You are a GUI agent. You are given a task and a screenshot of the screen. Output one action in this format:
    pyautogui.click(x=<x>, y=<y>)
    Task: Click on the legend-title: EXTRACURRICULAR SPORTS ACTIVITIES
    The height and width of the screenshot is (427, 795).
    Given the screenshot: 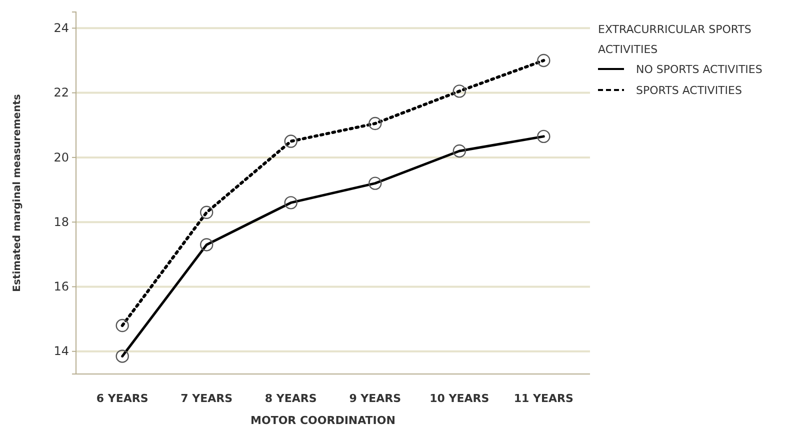 What is the action you would take?
    pyautogui.click(x=675, y=39)
    